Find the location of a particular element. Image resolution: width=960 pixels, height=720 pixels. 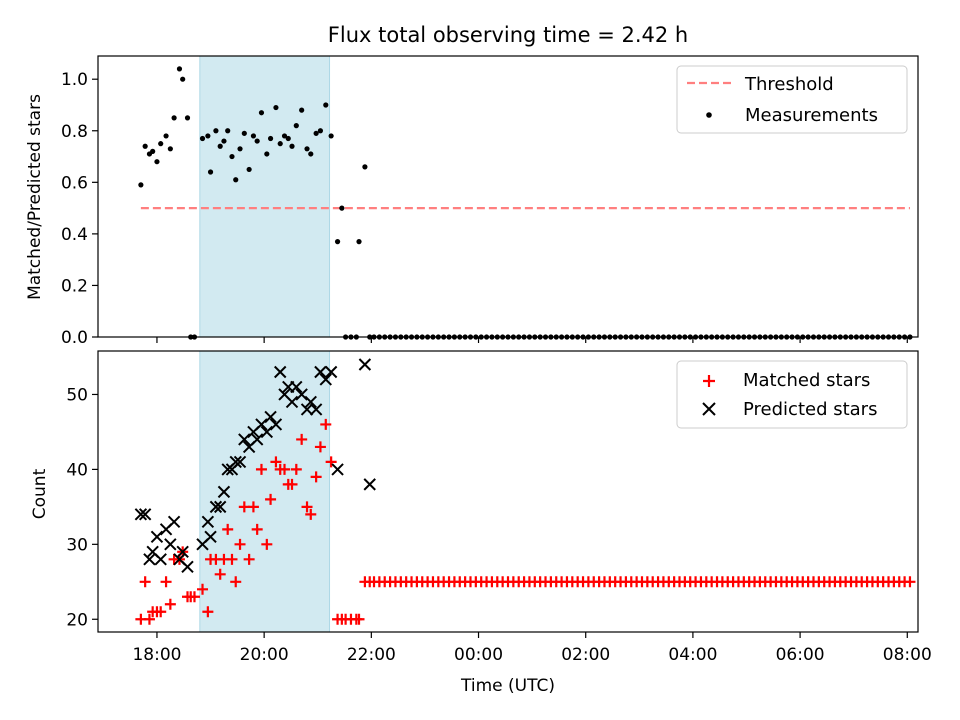

y-tick-label: 0.4 is located at coordinates (74, 235).